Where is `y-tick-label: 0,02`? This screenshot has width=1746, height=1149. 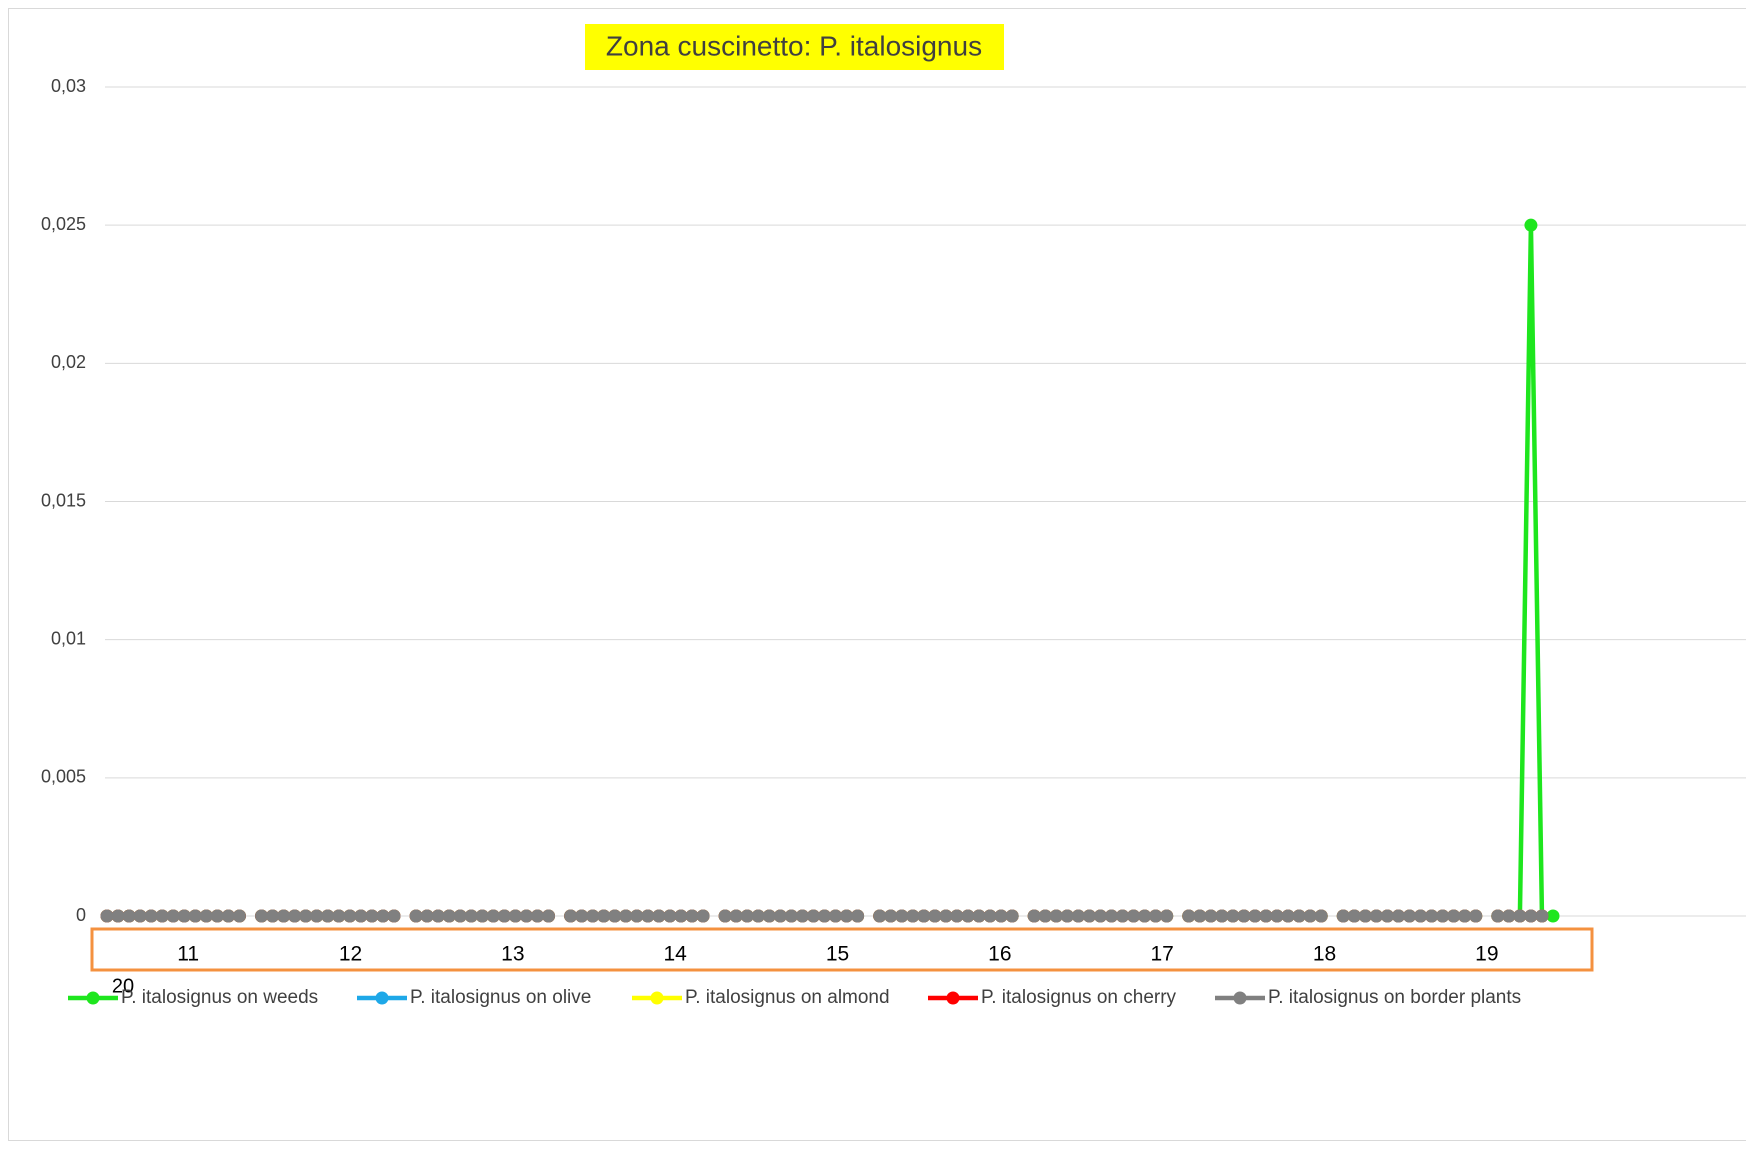 y-tick-label: 0,02 is located at coordinates (68, 362).